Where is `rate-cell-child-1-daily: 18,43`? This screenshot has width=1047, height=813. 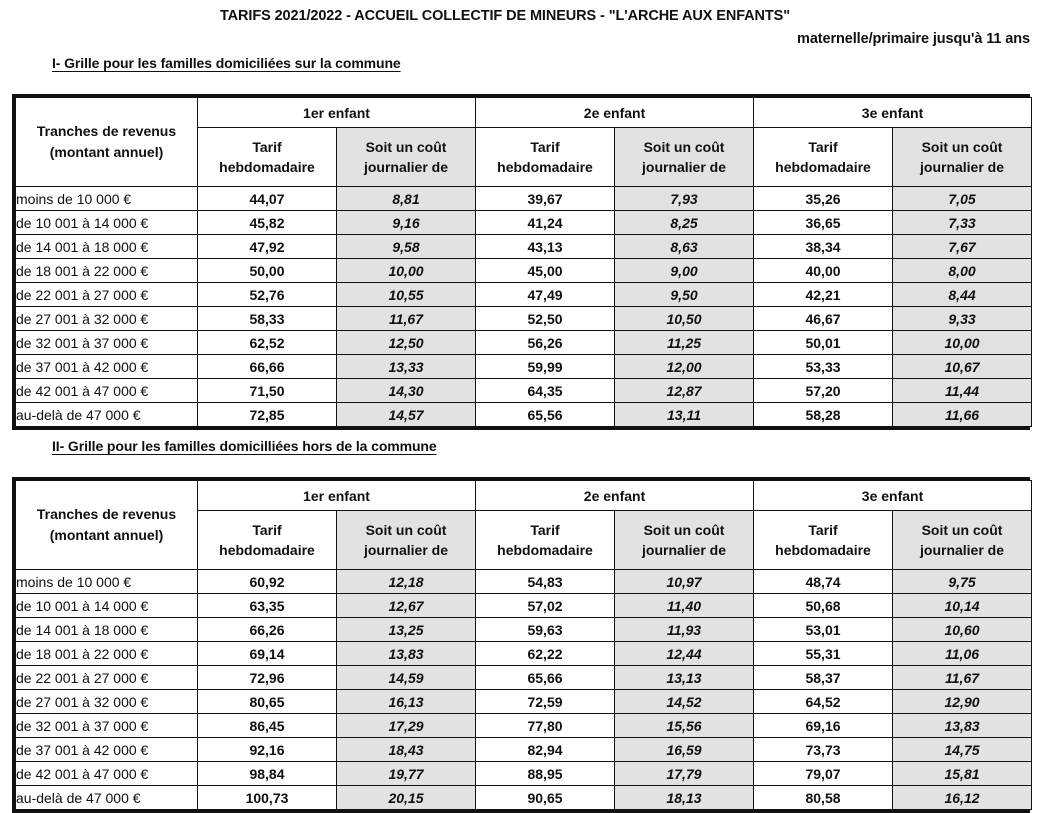
rate-cell-child-1-daily: 18,43 is located at coordinates (406, 749).